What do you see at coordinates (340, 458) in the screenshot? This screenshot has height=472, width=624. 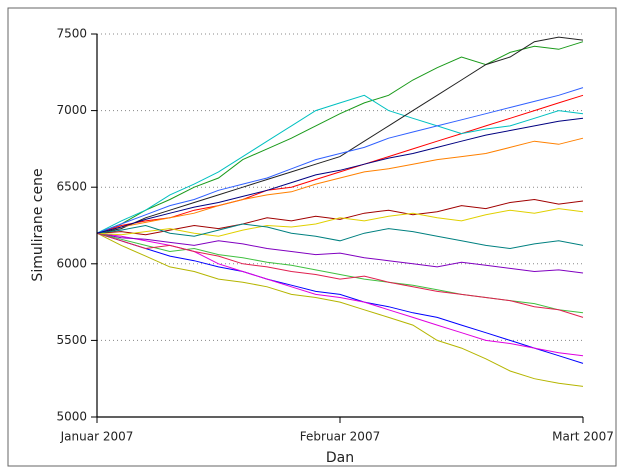 I see `x-axis-label: Dan` at bounding box center [340, 458].